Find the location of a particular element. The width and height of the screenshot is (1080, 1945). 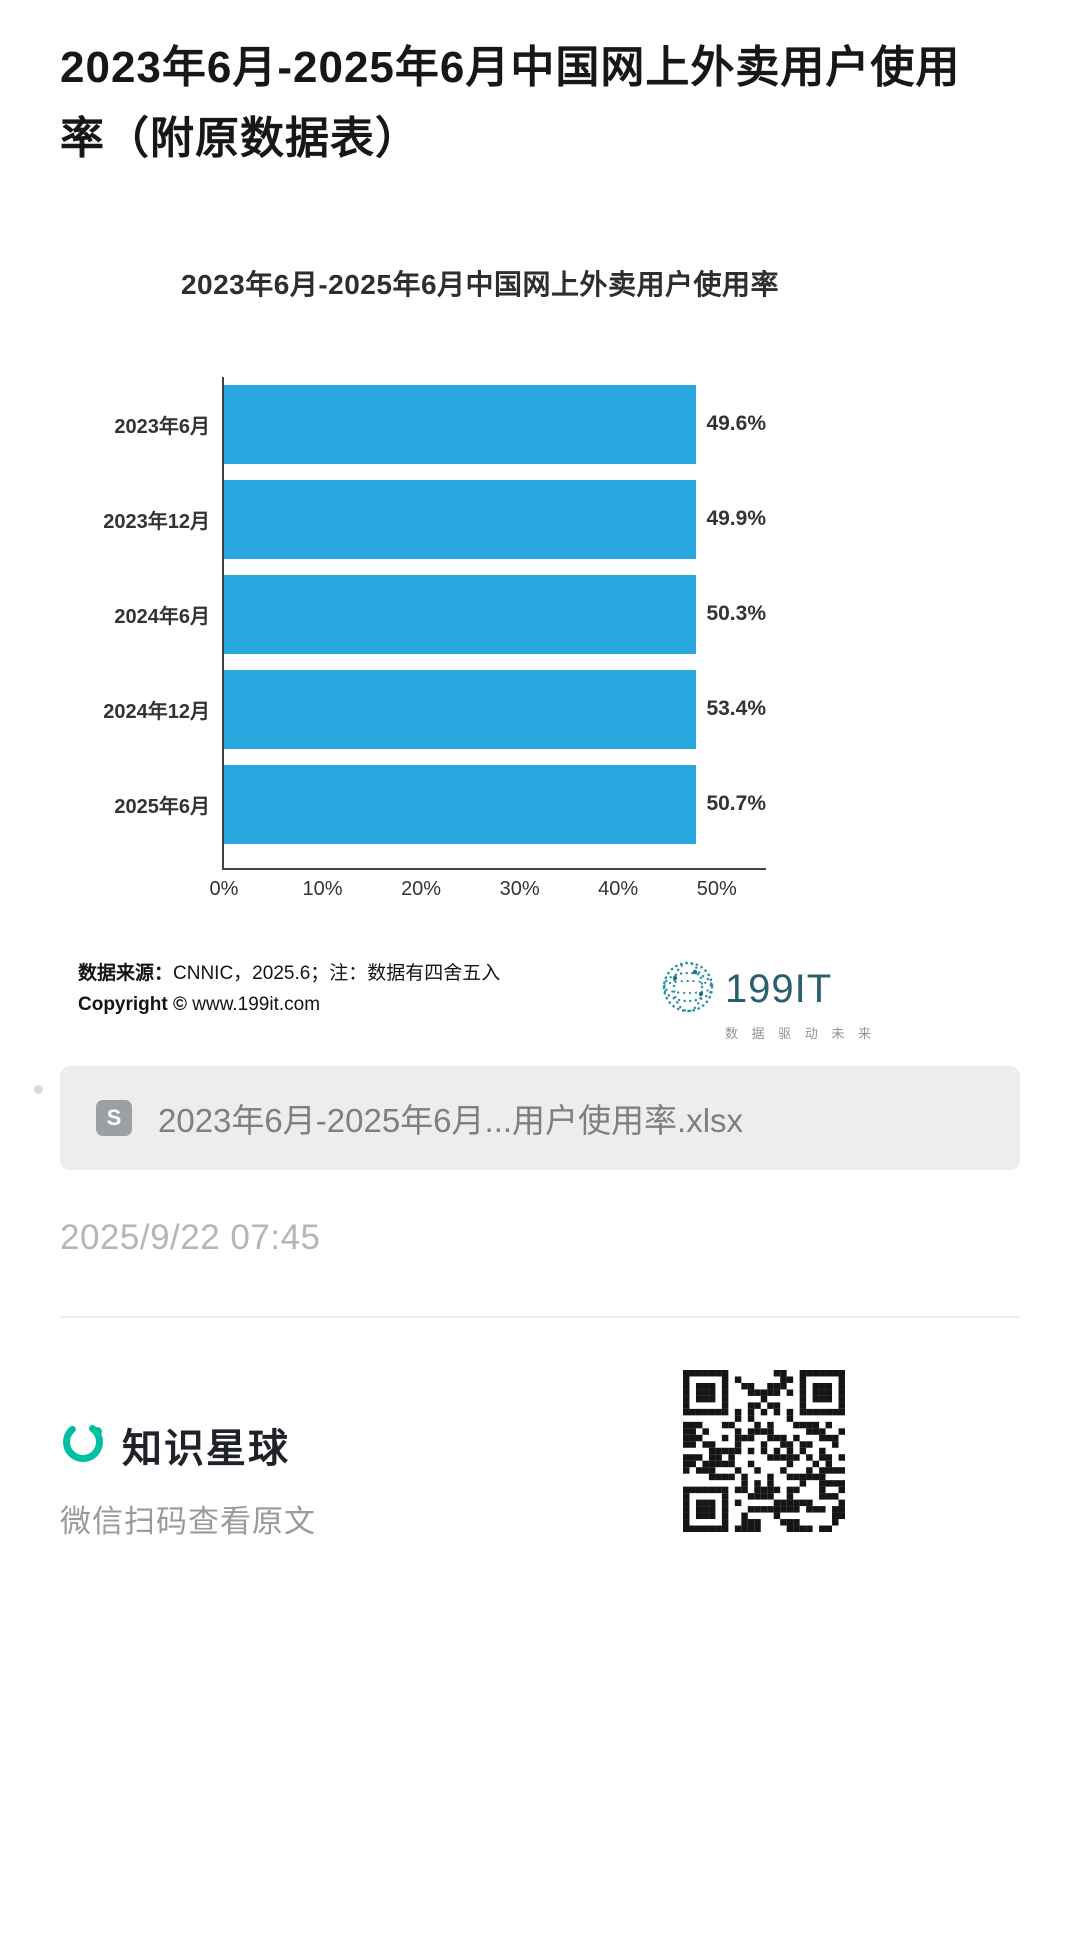

chart-title: 2023年6月-2025年6月中国网上外卖用户使用率 is located at coordinates (480, 284).